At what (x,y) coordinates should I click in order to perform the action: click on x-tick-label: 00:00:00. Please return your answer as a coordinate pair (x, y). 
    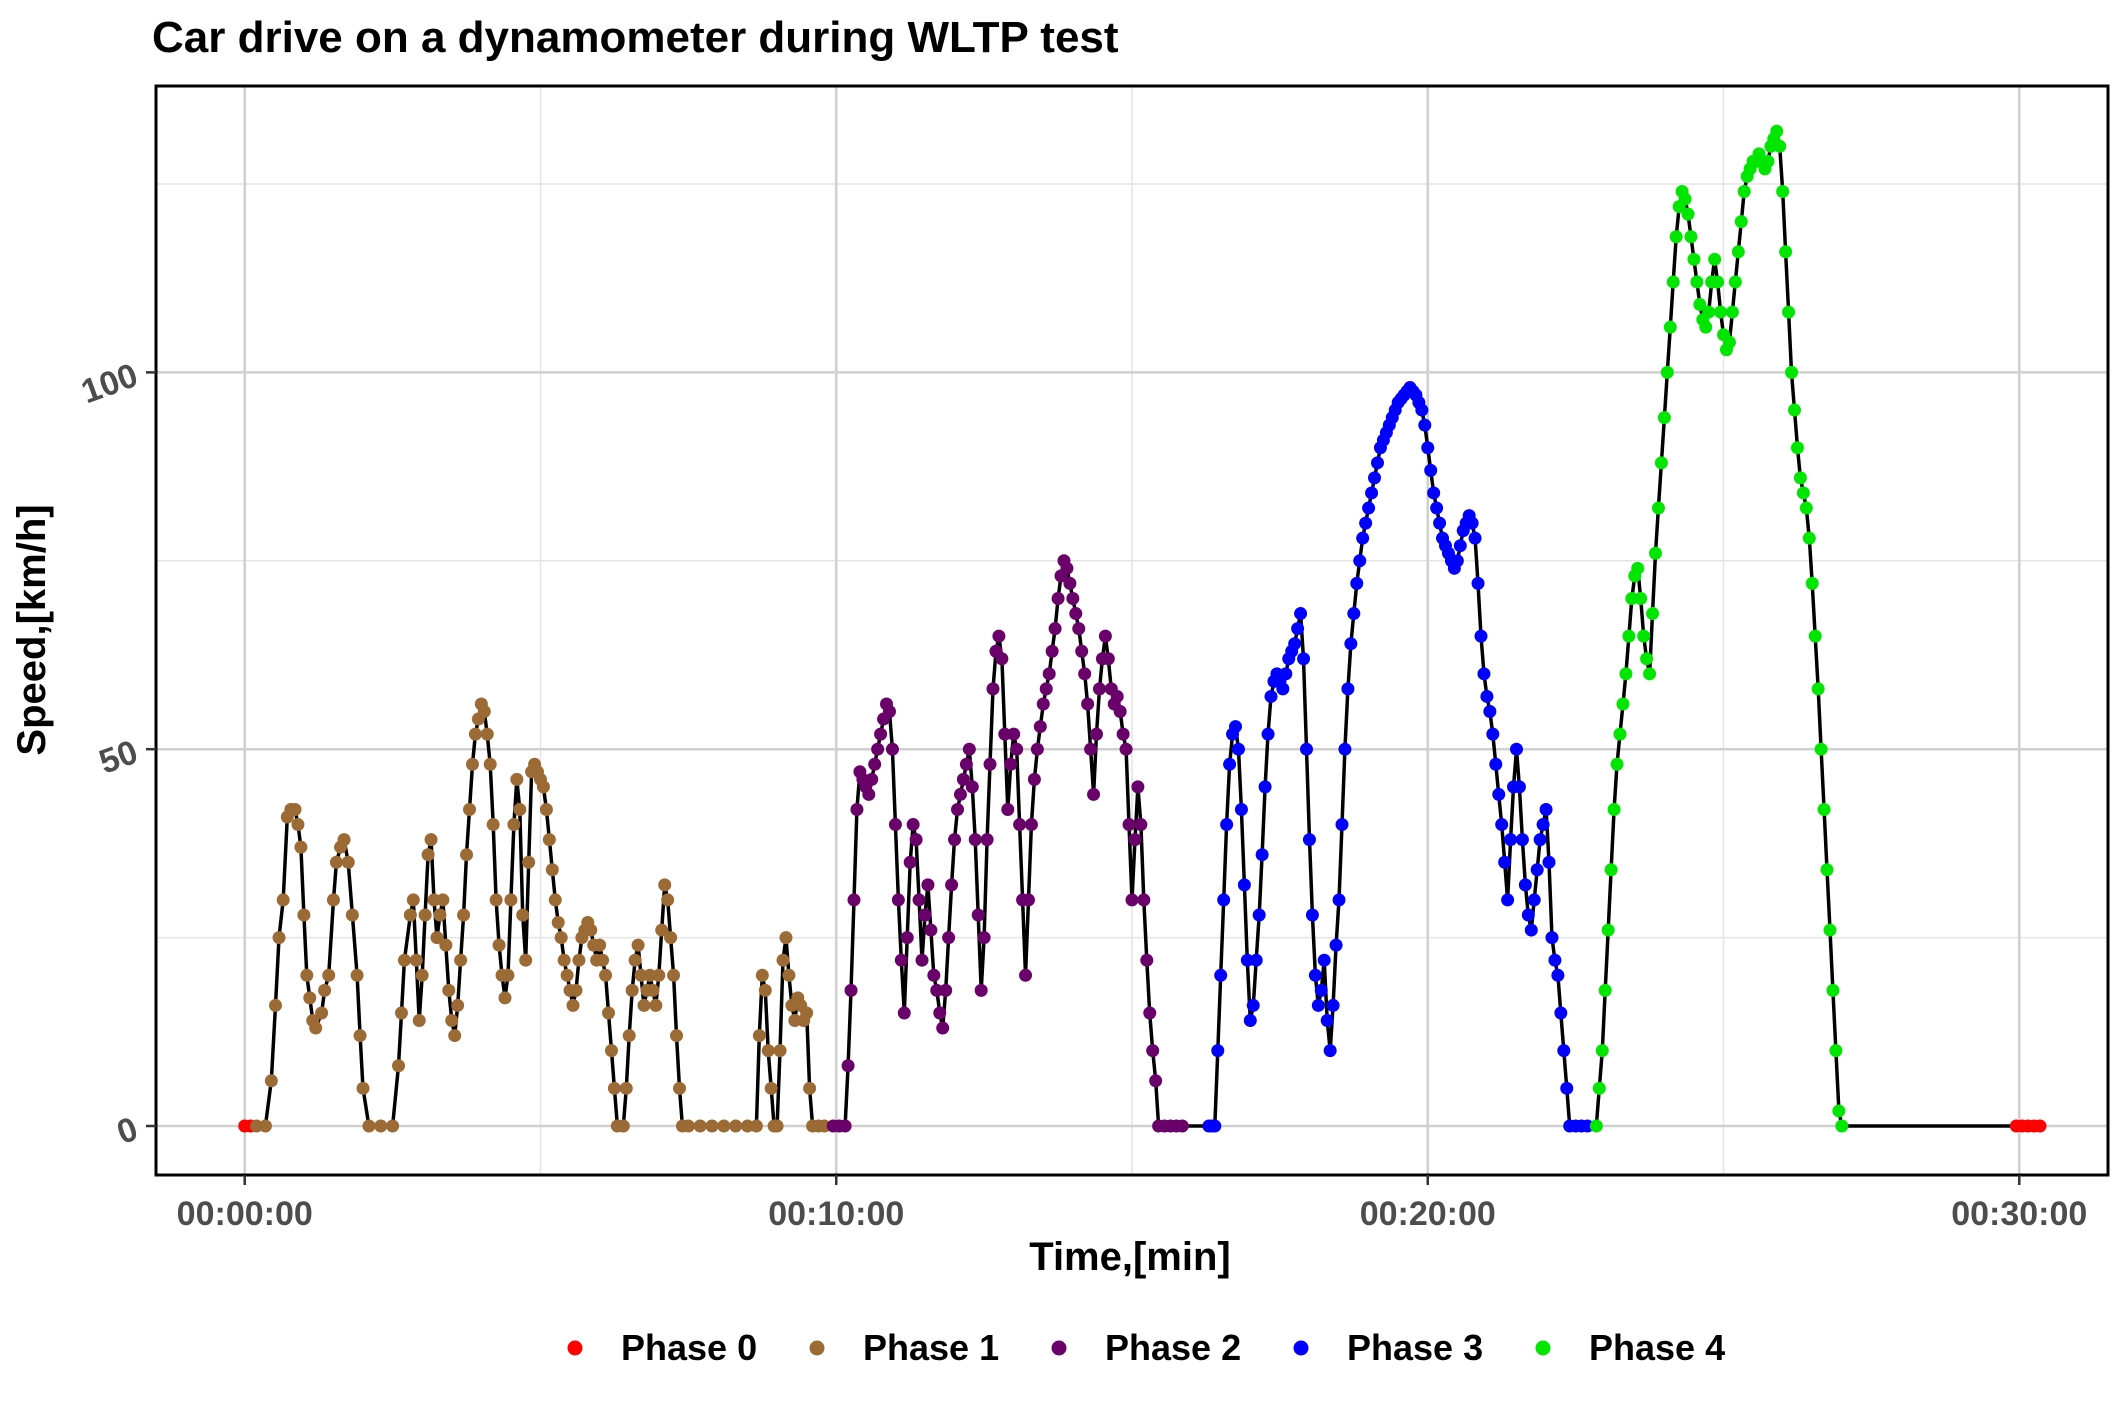
    Looking at the image, I should click on (245, 1214).